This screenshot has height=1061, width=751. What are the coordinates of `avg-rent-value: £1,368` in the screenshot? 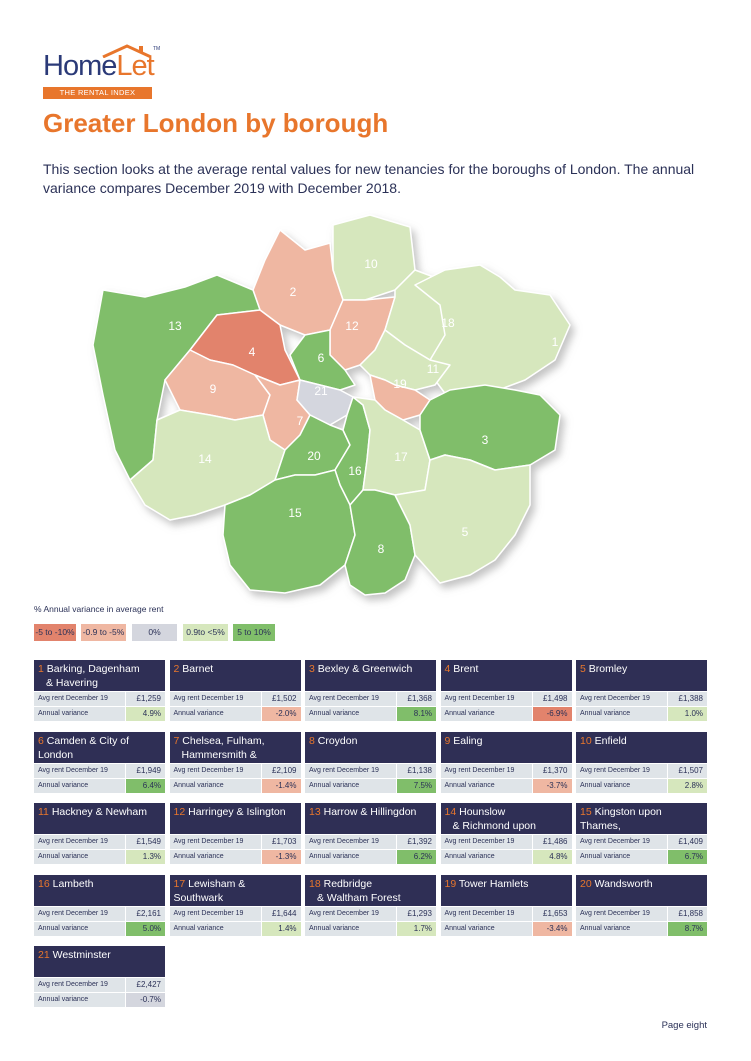 It's located at (416, 699).